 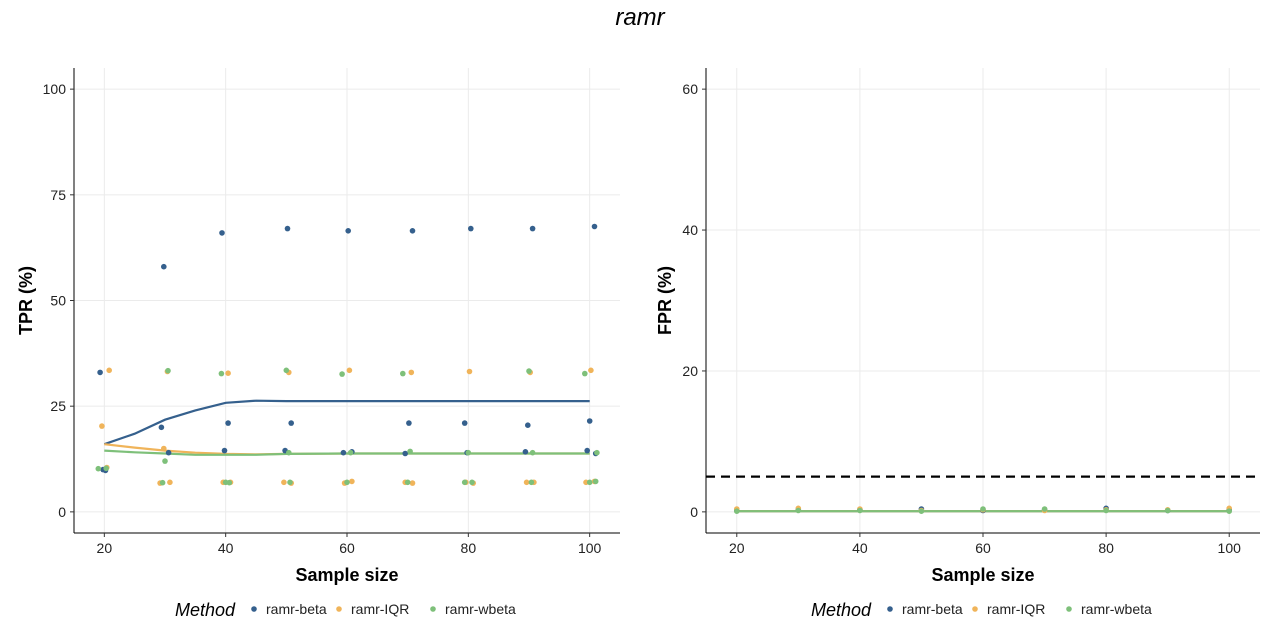 I want to click on y-tick-label: 100, so click(x=55, y=89).